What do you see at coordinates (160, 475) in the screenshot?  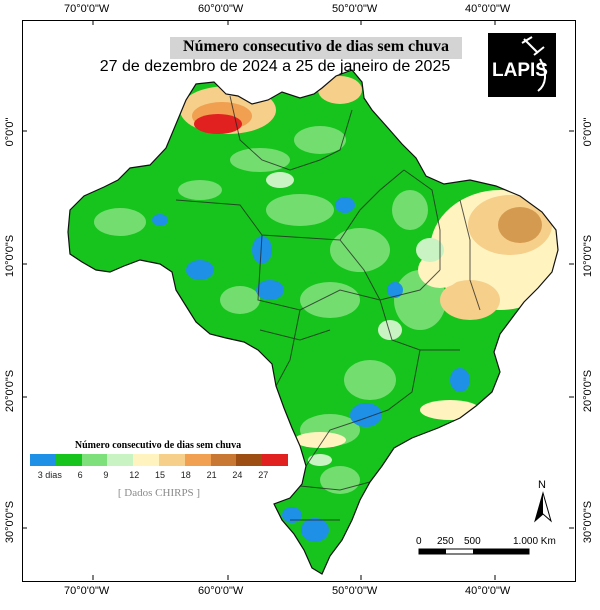 I see `legend-tick-label: 15` at bounding box center [160, 475].